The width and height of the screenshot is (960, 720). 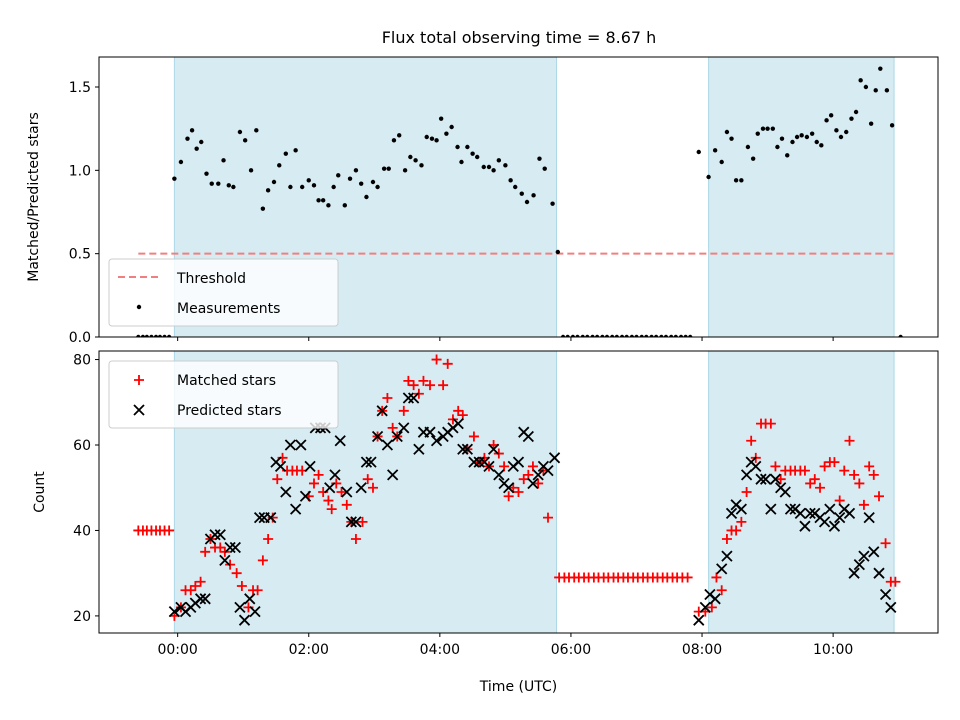 I want to click on count-ytick-label: 60, so click(x=82, y=446).